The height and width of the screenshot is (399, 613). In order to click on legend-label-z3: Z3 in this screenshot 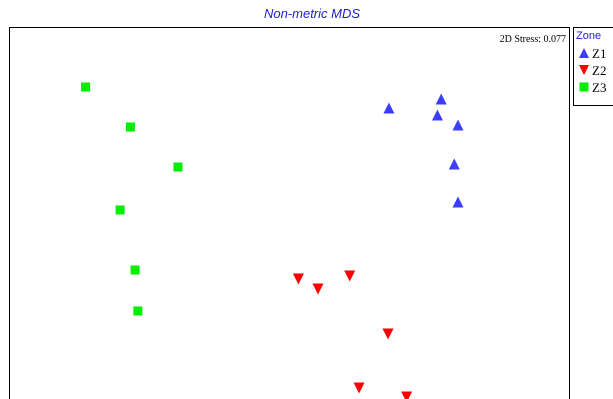, I will do `click(599, 87)`.